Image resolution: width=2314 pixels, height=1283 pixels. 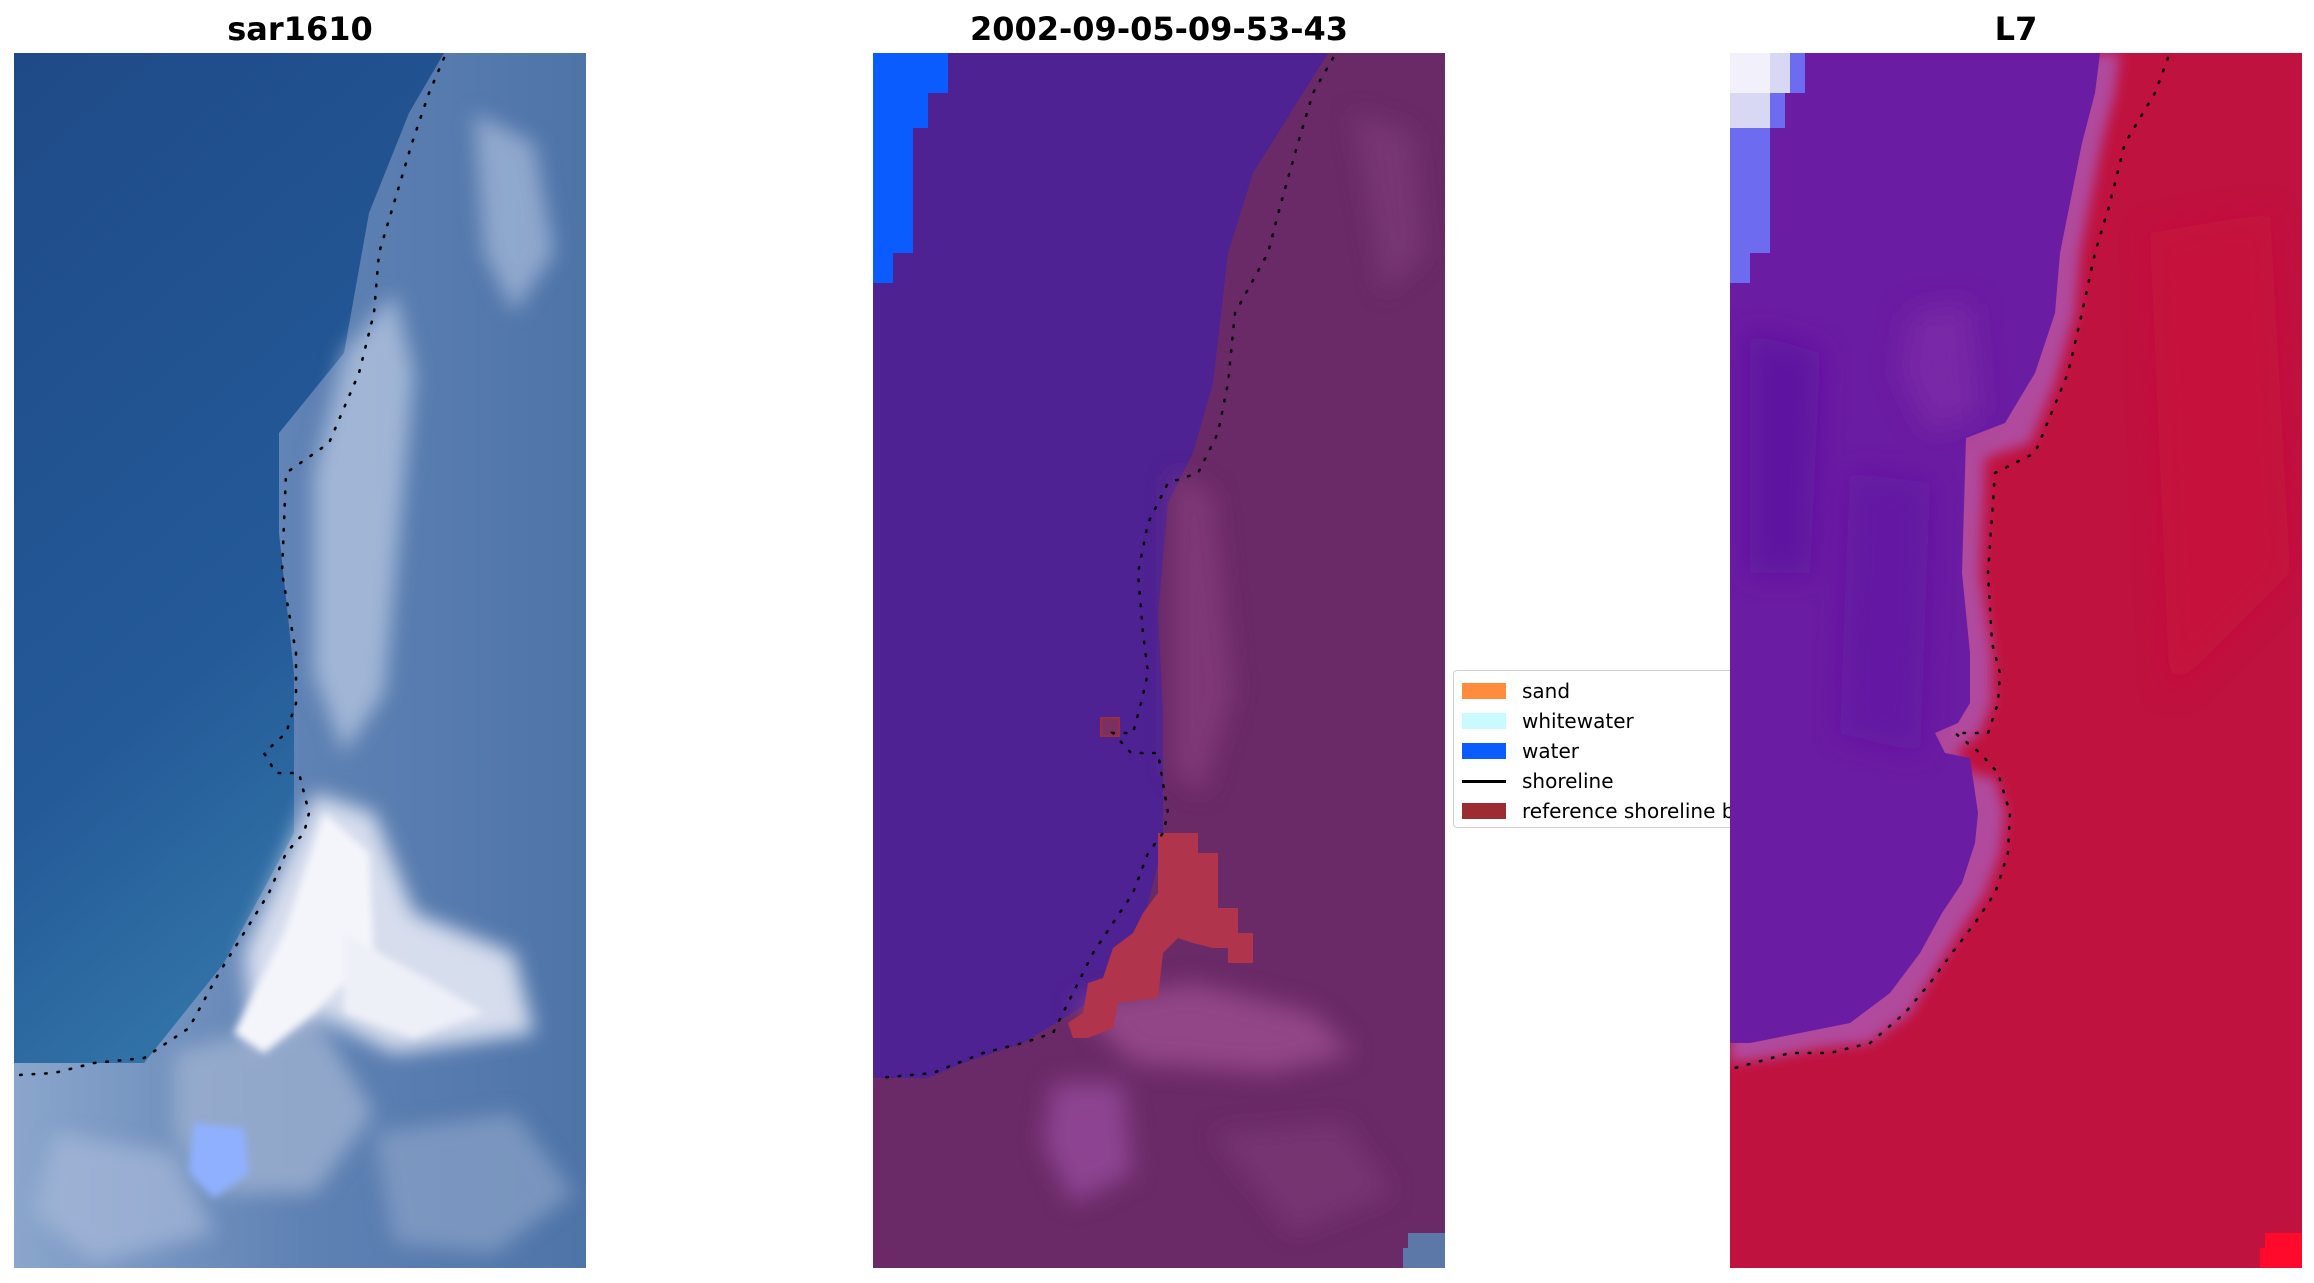 What do you see at coordinates (1550, 751) in the screenshot?
I see `legend-label-water: water` at bounding box center [1550, 751].